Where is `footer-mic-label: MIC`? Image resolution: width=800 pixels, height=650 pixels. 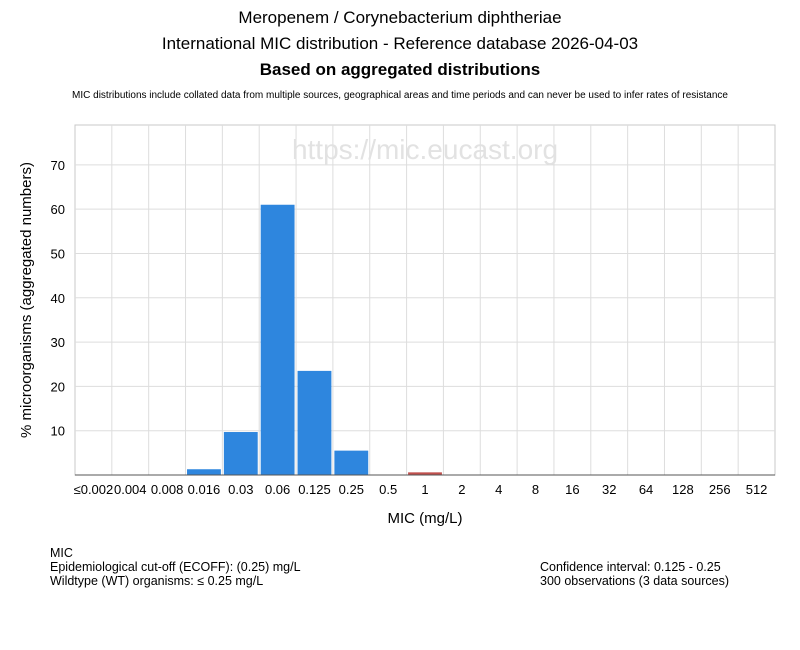 footer-mic-label: MIC is located at coordinates (61, 553).